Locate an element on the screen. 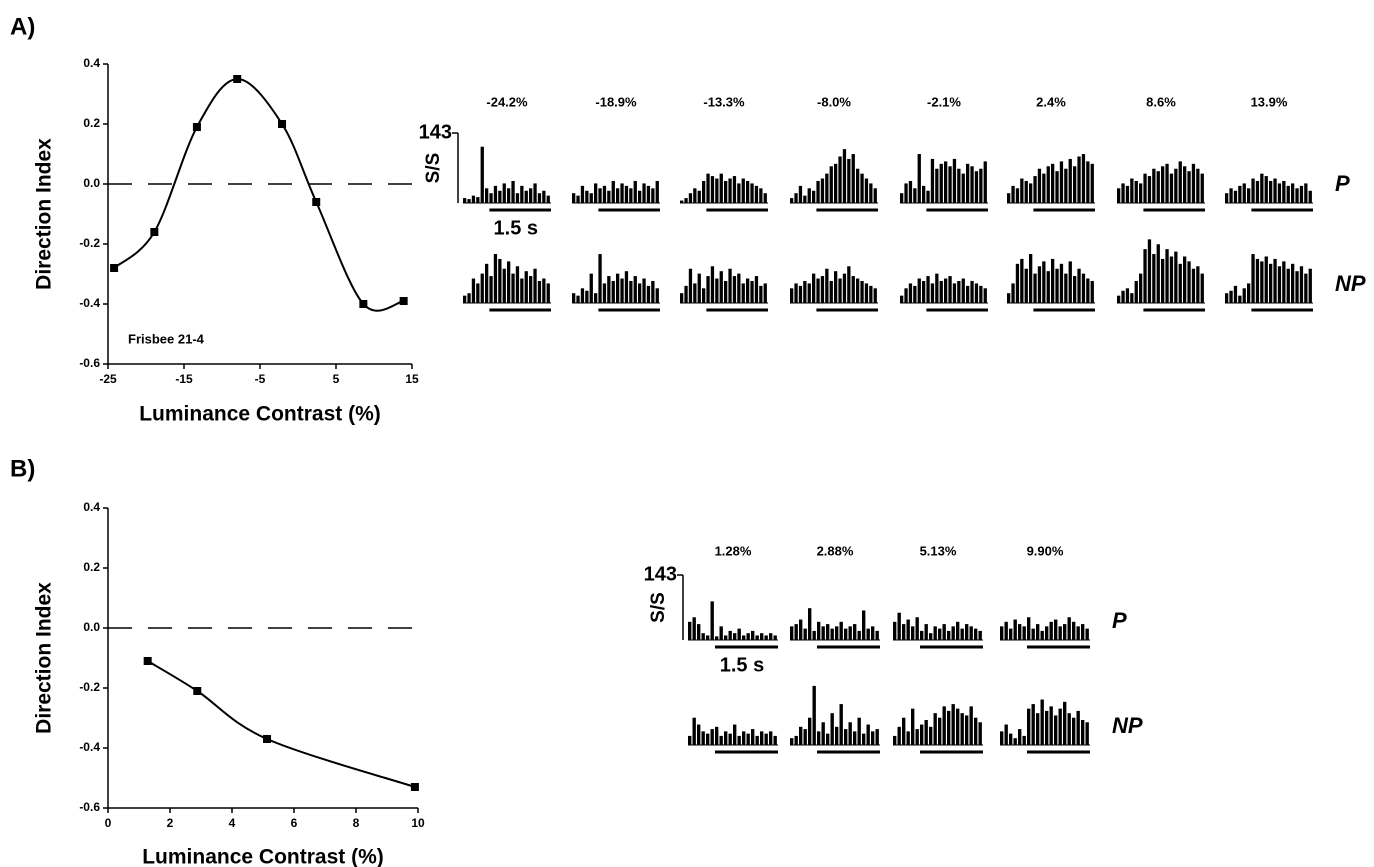 The height and width of the screenshot is (867, 1374). y-tick-label: 0.2 is located at coordinates (91, 123).